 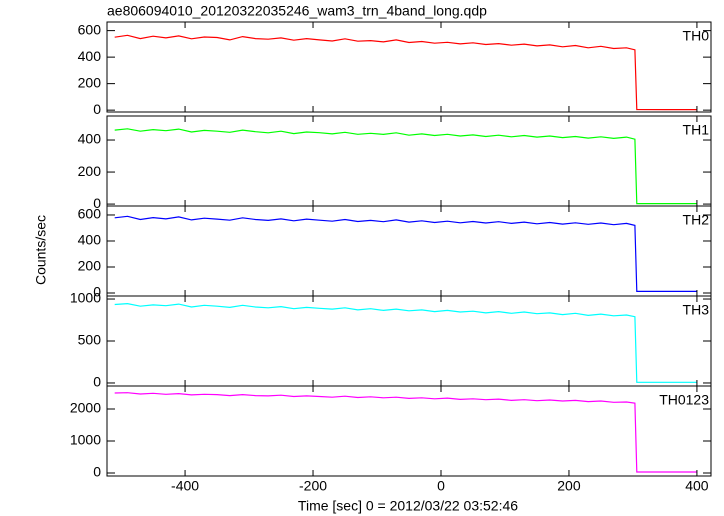 I want to click on panel-label: TH3, so click(x=696, y=310).